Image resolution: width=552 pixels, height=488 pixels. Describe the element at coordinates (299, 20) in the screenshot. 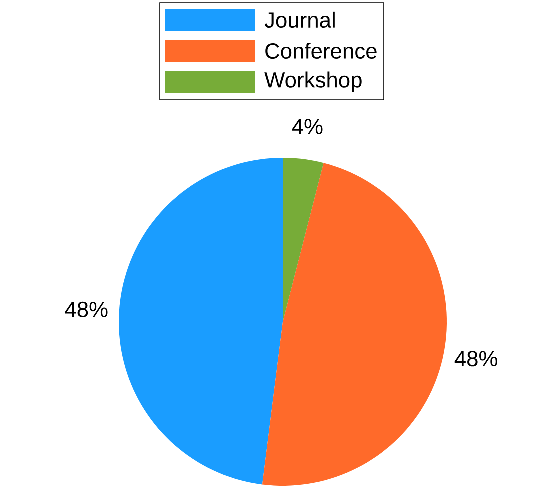

I see `legend-label: Journal` at that location.